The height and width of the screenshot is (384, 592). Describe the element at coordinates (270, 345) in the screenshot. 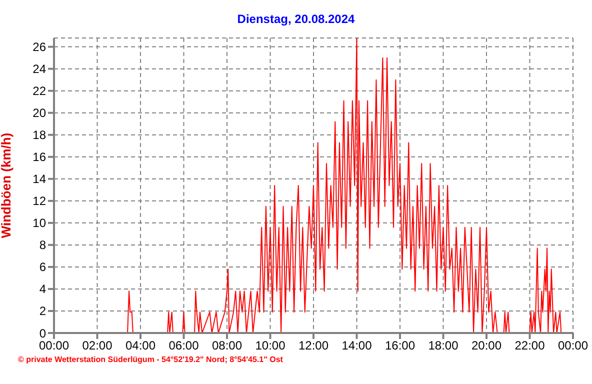

I see `x-tick-label: 10:00` at that location.